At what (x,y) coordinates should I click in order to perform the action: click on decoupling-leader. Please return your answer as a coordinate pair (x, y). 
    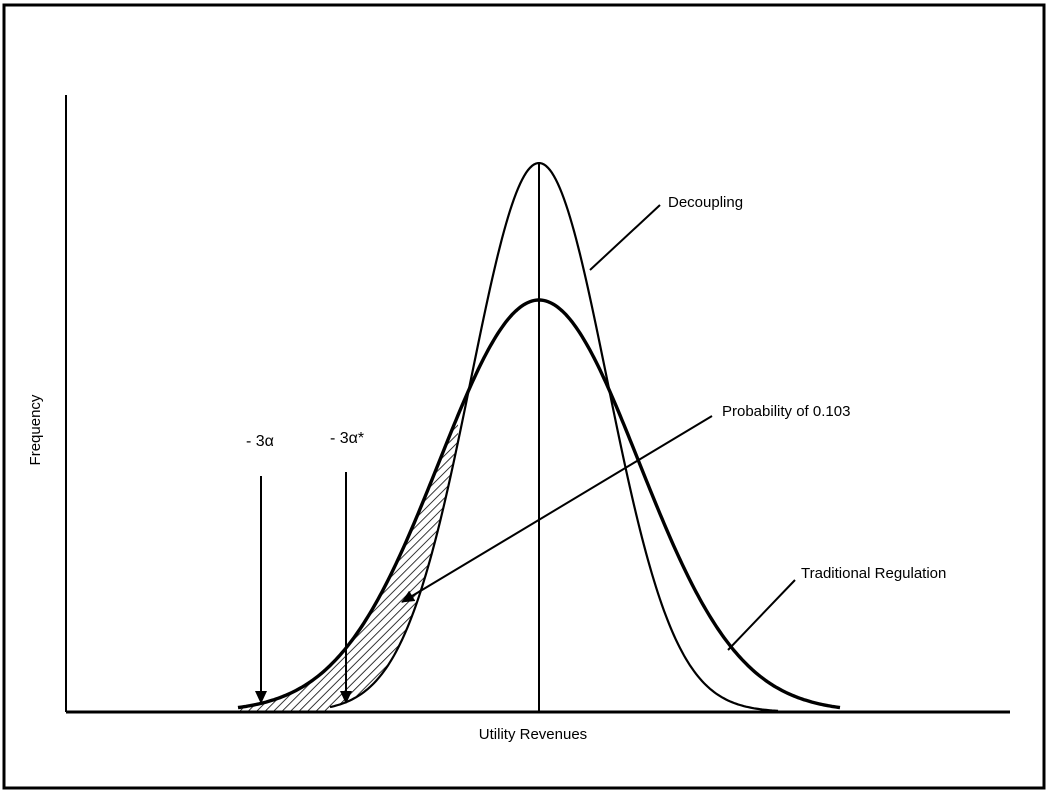
    Looking at the image, I should click on (625, 237).